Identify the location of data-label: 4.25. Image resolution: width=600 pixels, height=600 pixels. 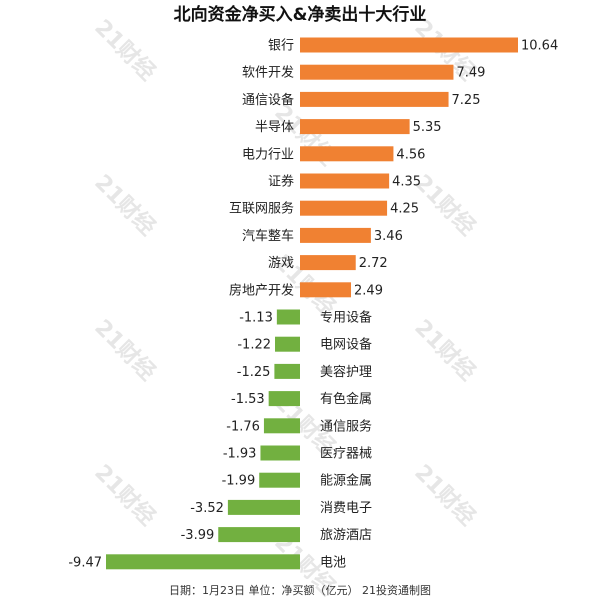
(404, 209).